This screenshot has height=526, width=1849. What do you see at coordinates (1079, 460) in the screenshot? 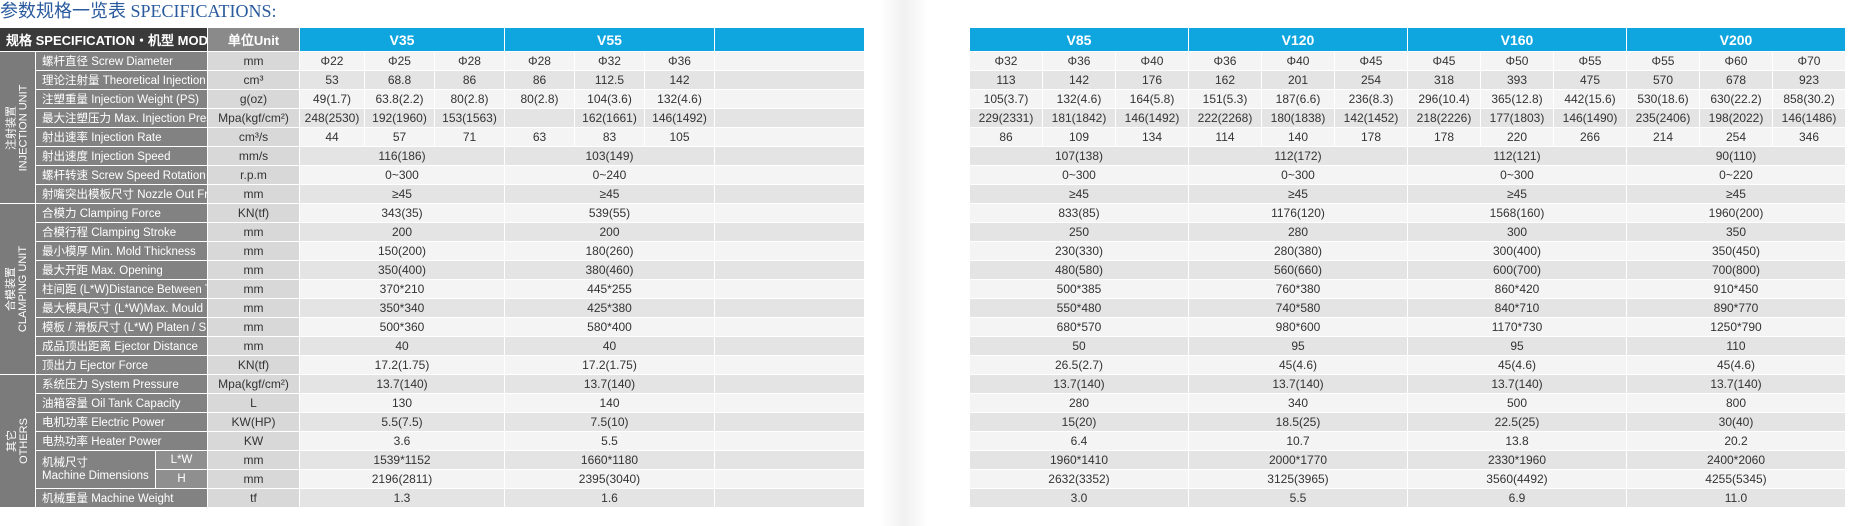
I see `value-cell: 1960*1410` at bounding box center [1079, 460].